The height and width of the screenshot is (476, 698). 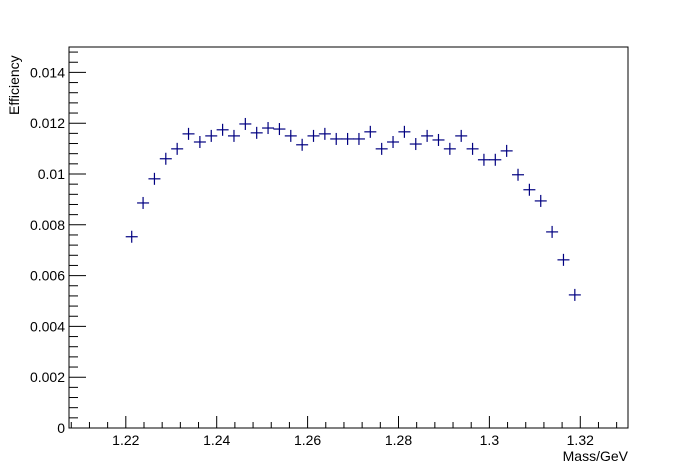 I want to click on y-axis-ticks, so click(x=77, y=240).